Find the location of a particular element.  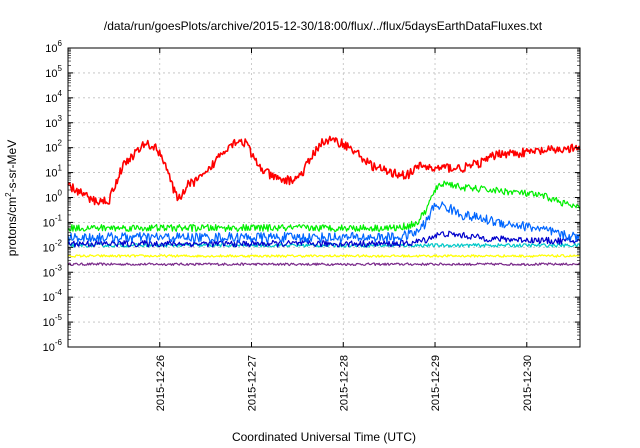

x-tick-label: 2015-12-30 is located at coordinates (528, 383).